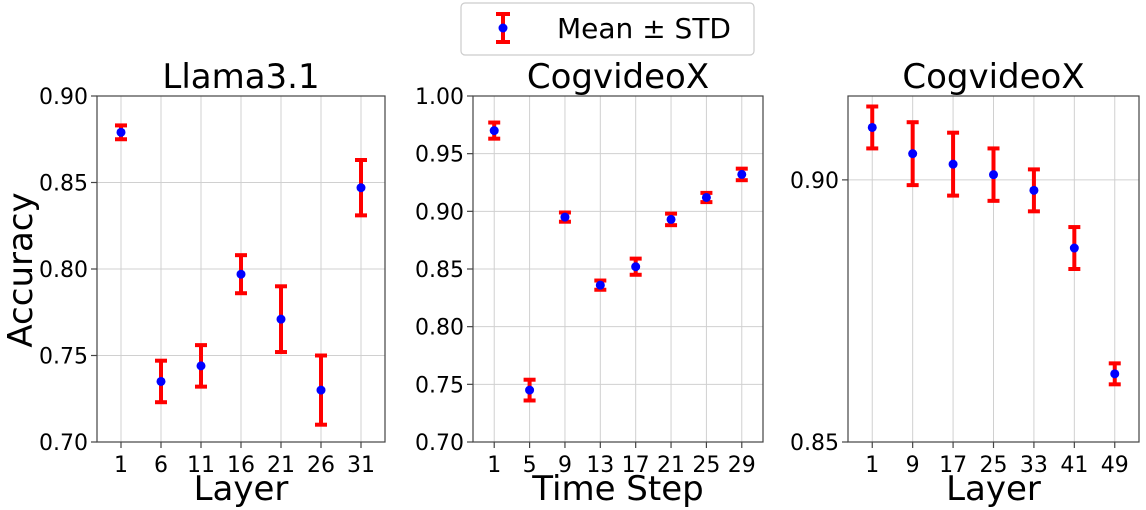 The image size is (1146, 510). Describe the element at coordinates (600, 465) in the screenshot. I see `x-tick-label: 13` at that location.